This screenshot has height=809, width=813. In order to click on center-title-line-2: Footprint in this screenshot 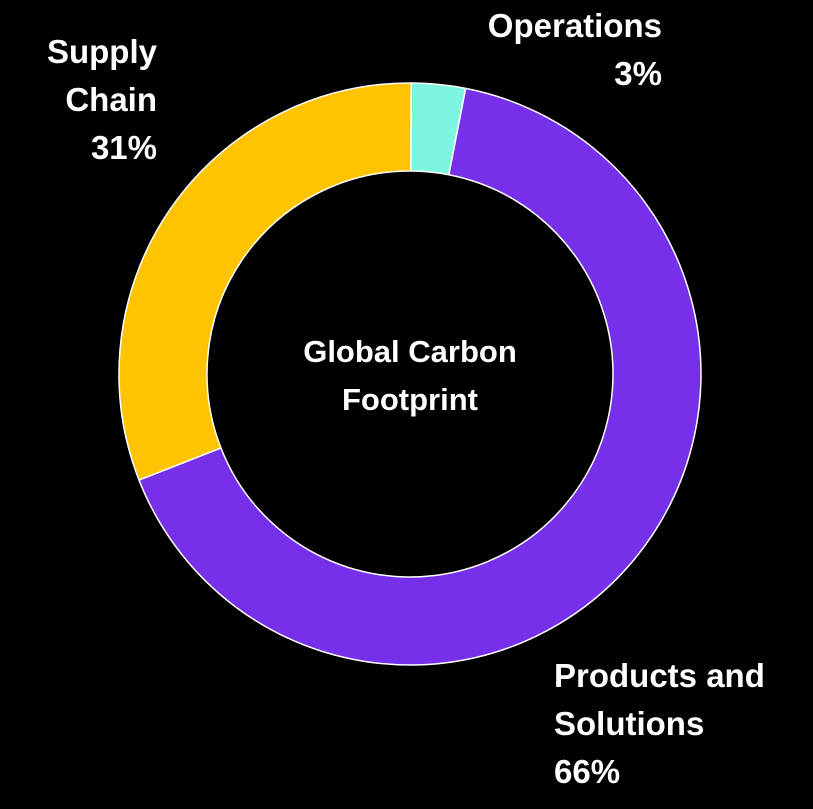, I will do `click(409, 399)`.